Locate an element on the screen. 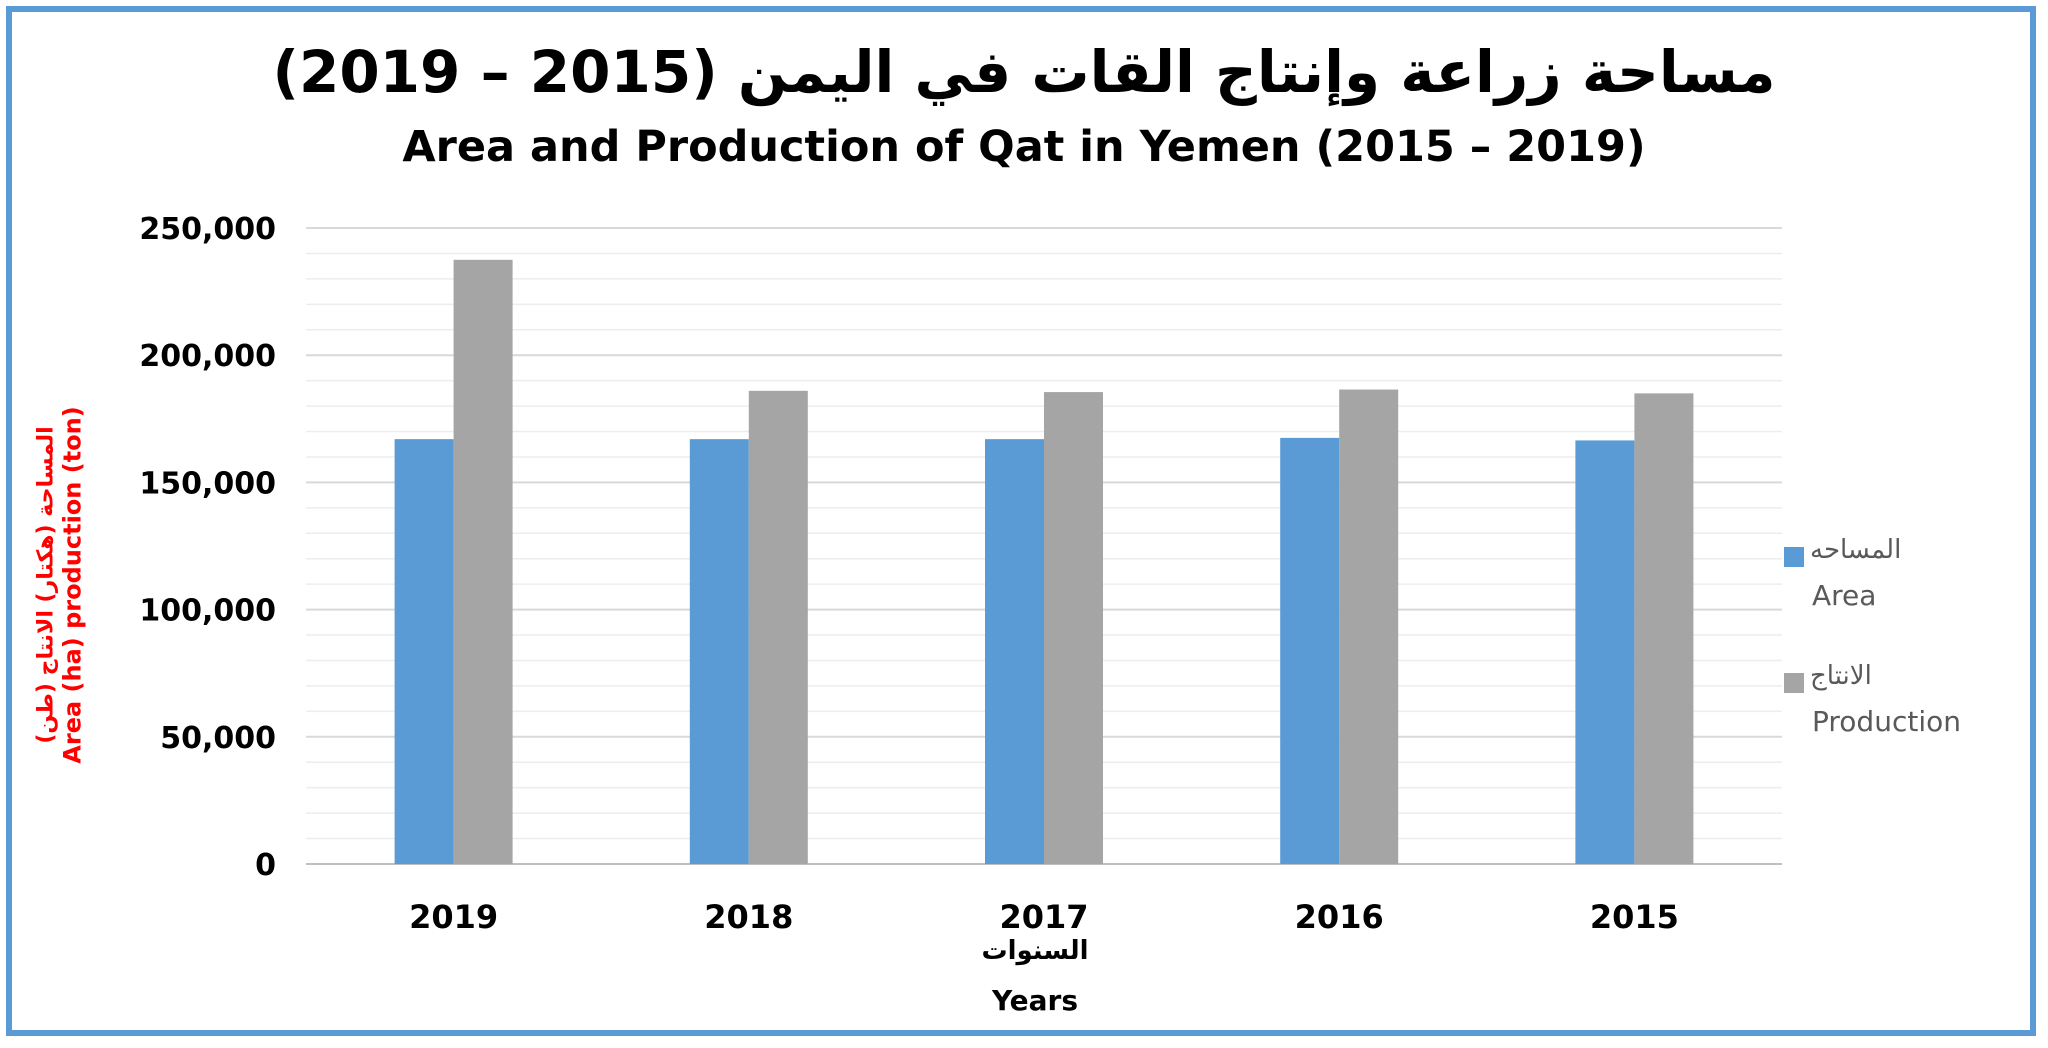 Image resolution: width=2048 pixels, height=1048 pixels. x-tick-label: 2017 is located at coordinates (1043, 917).